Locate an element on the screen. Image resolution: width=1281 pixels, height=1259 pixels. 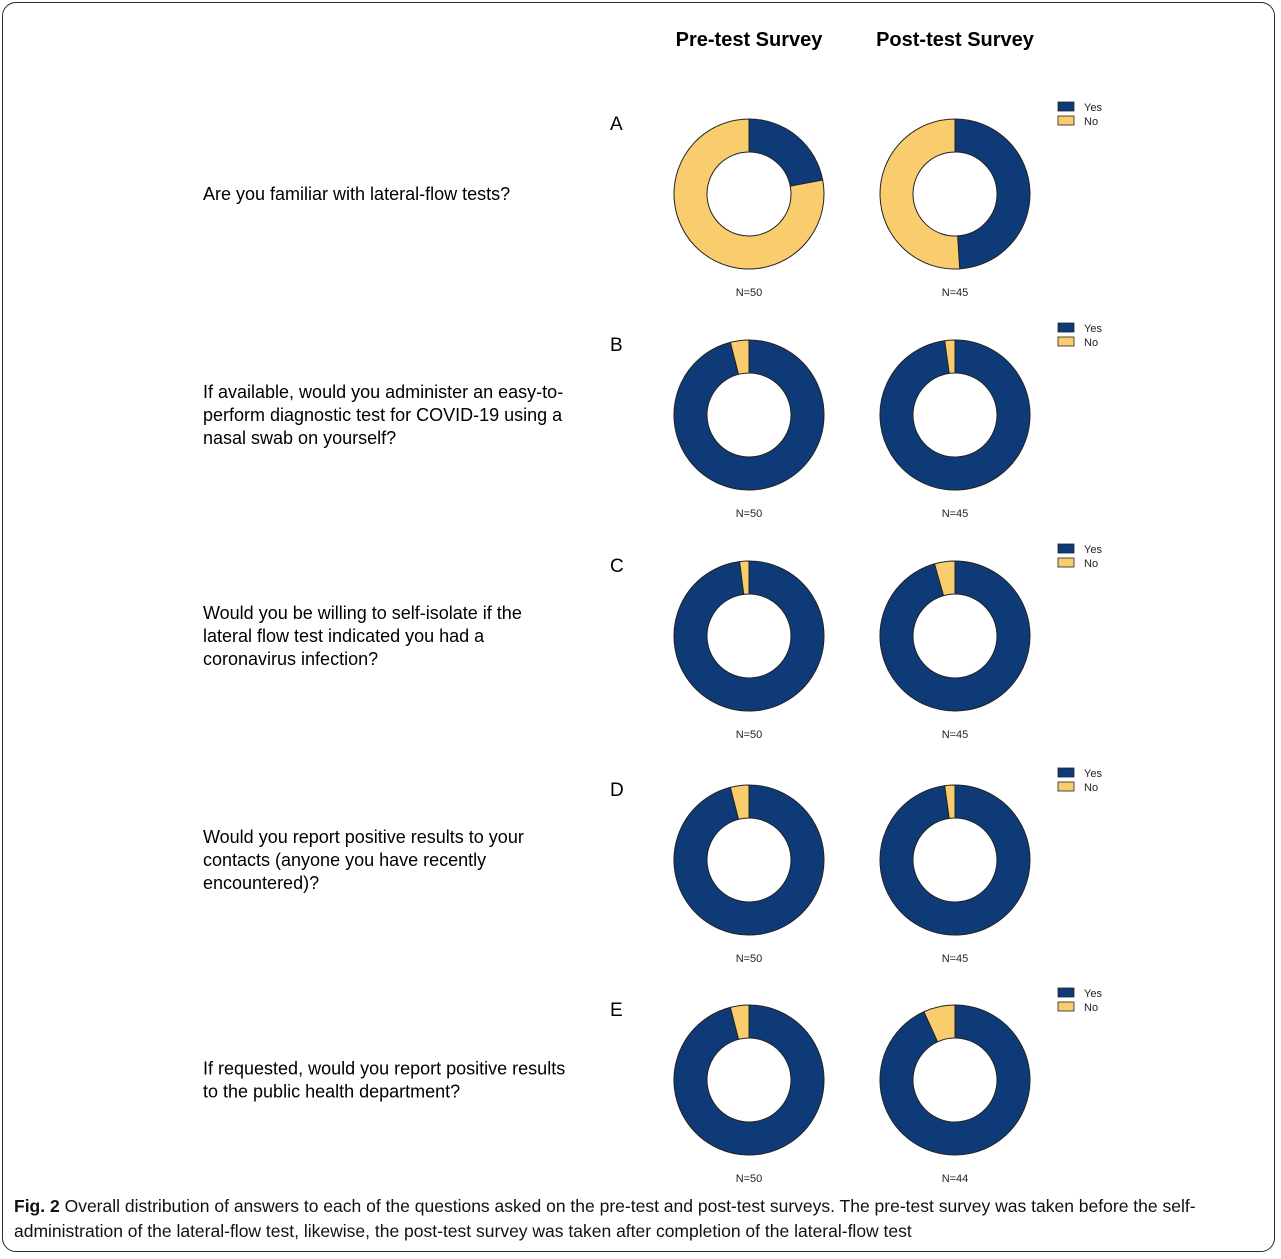
question-text: to the public health department? is located at coordinates (331, 1092).